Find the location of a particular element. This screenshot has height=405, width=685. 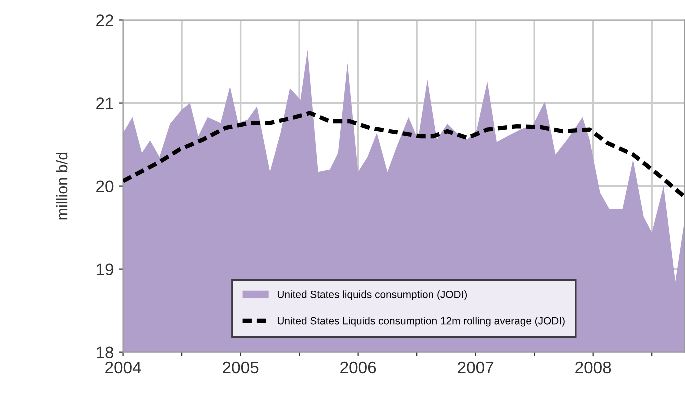

y-tick-label: 20 is located at coordinates (105, 186).